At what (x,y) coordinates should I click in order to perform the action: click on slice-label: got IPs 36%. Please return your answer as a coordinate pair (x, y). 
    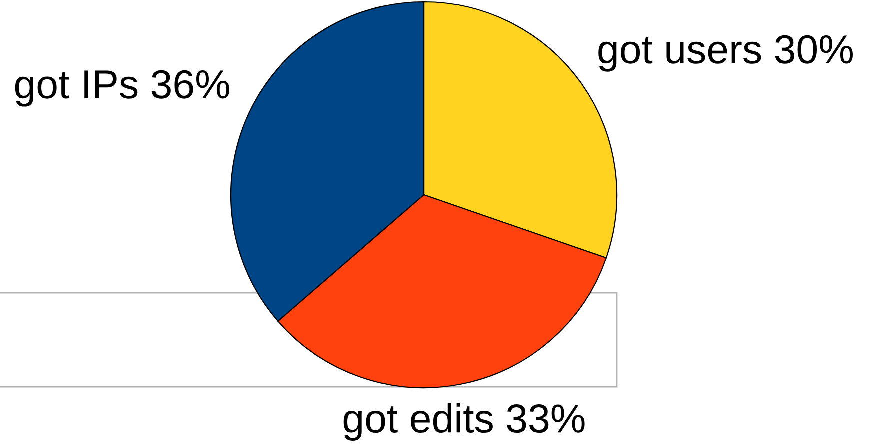
    Looking at the image, I should click on (122, 88).